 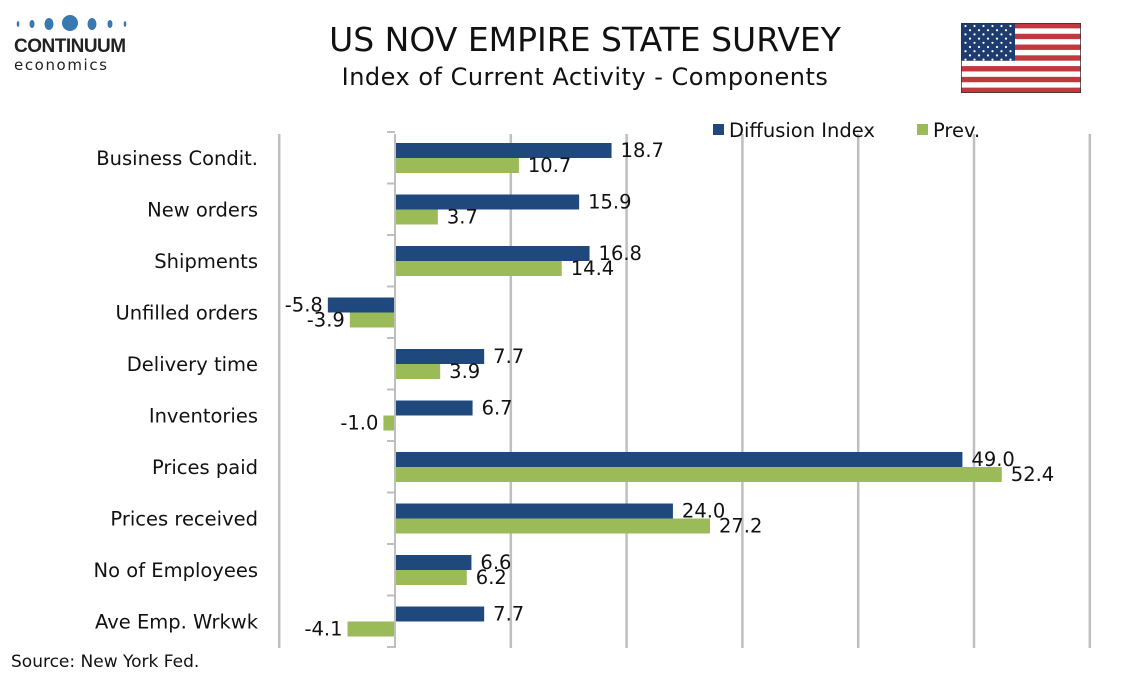 I want to click on data-label: 10.7, so click(x=549, y=165).